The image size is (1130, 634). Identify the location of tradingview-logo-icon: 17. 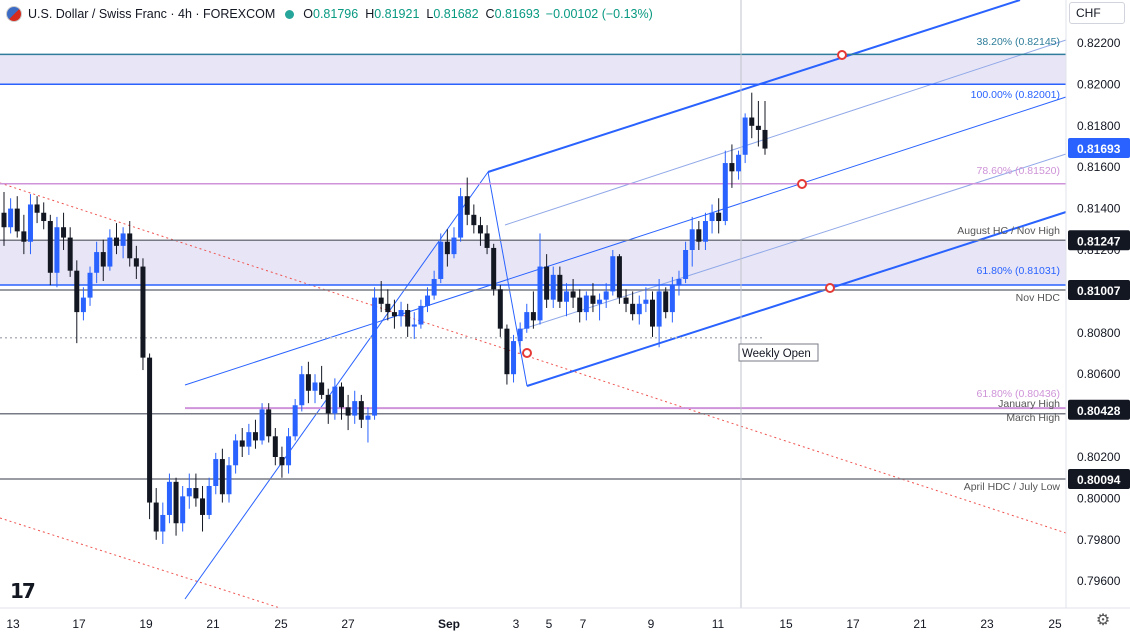
(23, 591).